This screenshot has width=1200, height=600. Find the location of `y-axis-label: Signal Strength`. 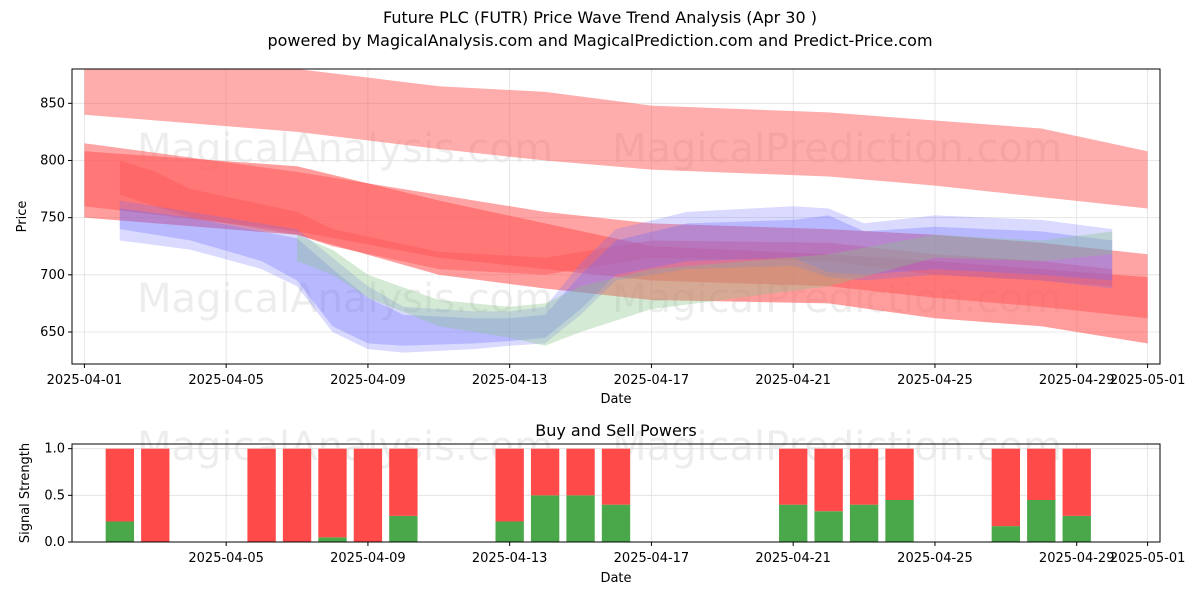

y-axis-label: Signal Strength is located at coordinates (25, 493).